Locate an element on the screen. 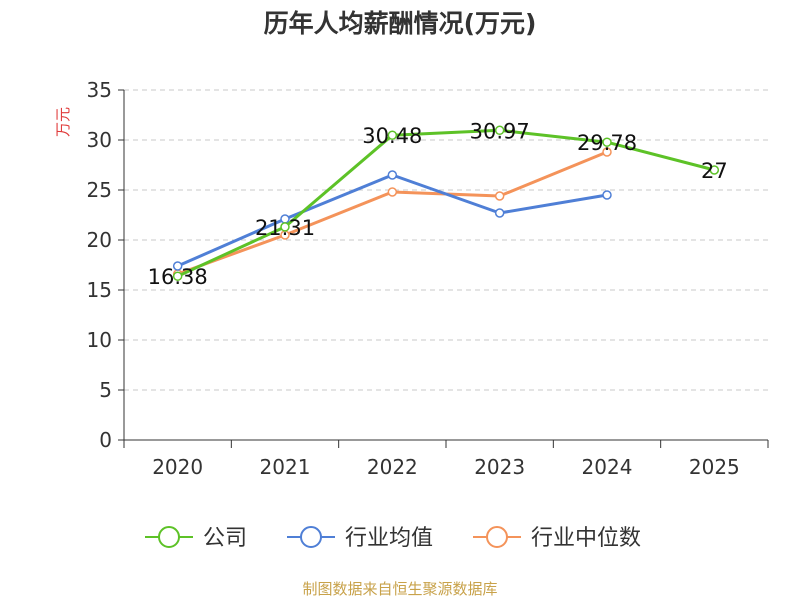 The image size is (800, 600). point-公司-2022 is located at coordinates (392, 135).